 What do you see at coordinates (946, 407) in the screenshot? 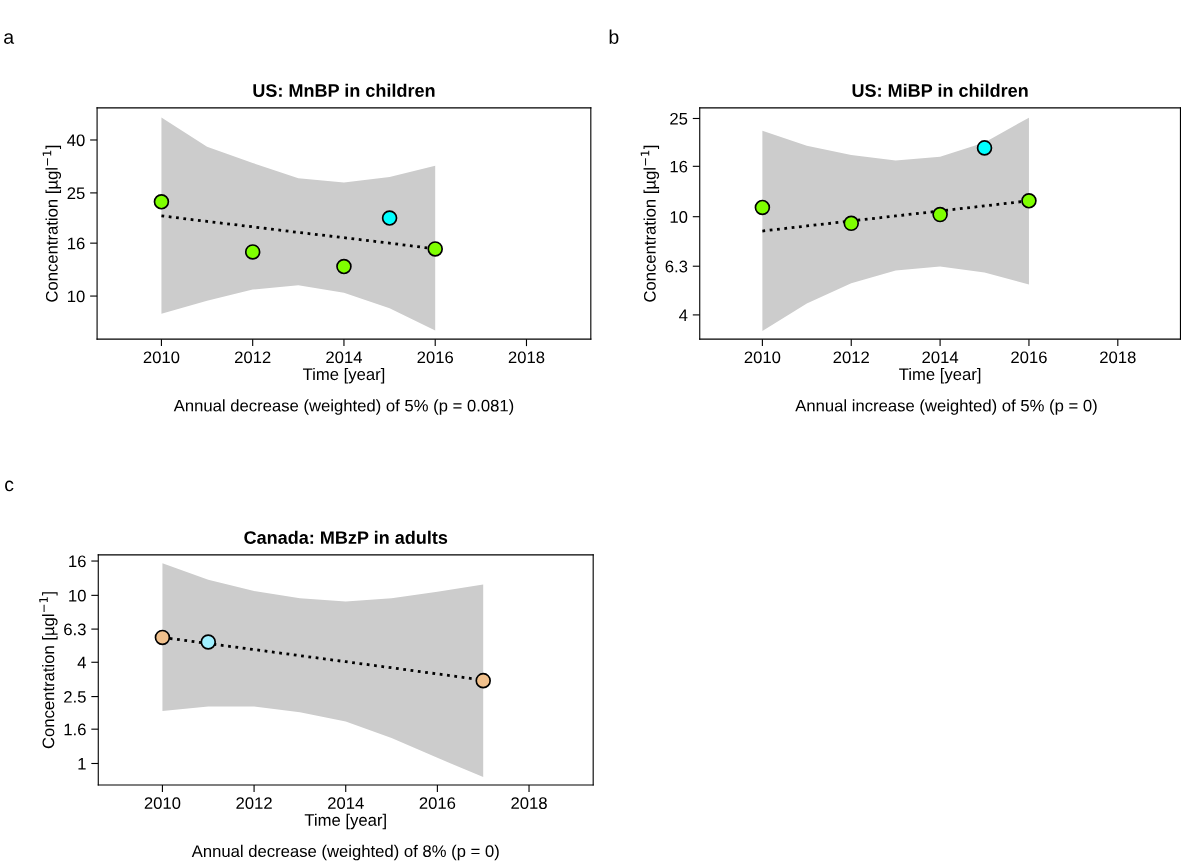
I see `text: Annual increase (weighted) of 5% (p = 0)` at bounding box center [946, 407].